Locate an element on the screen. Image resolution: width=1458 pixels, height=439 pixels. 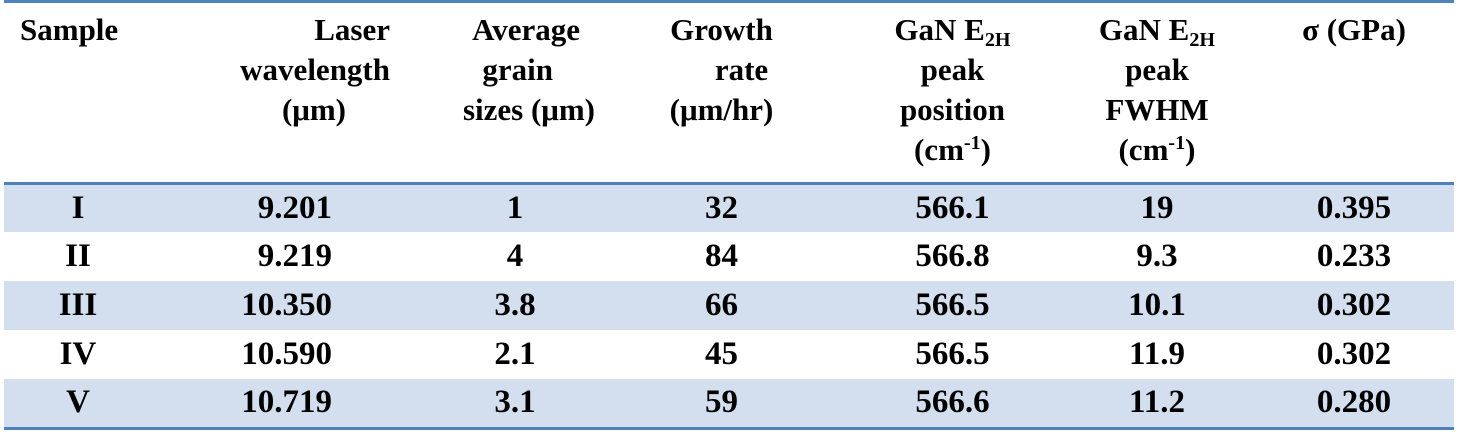
header-peakpos-line1: GaN E2H is located at coordinates (952, 30).